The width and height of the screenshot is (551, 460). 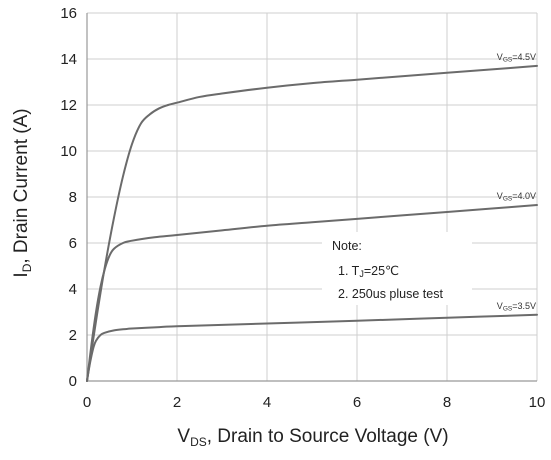 What do you see at coordinates (73, 289) in the screenshot?
I see `y-tick-label-4: 4` at bounding box center [73, 289].